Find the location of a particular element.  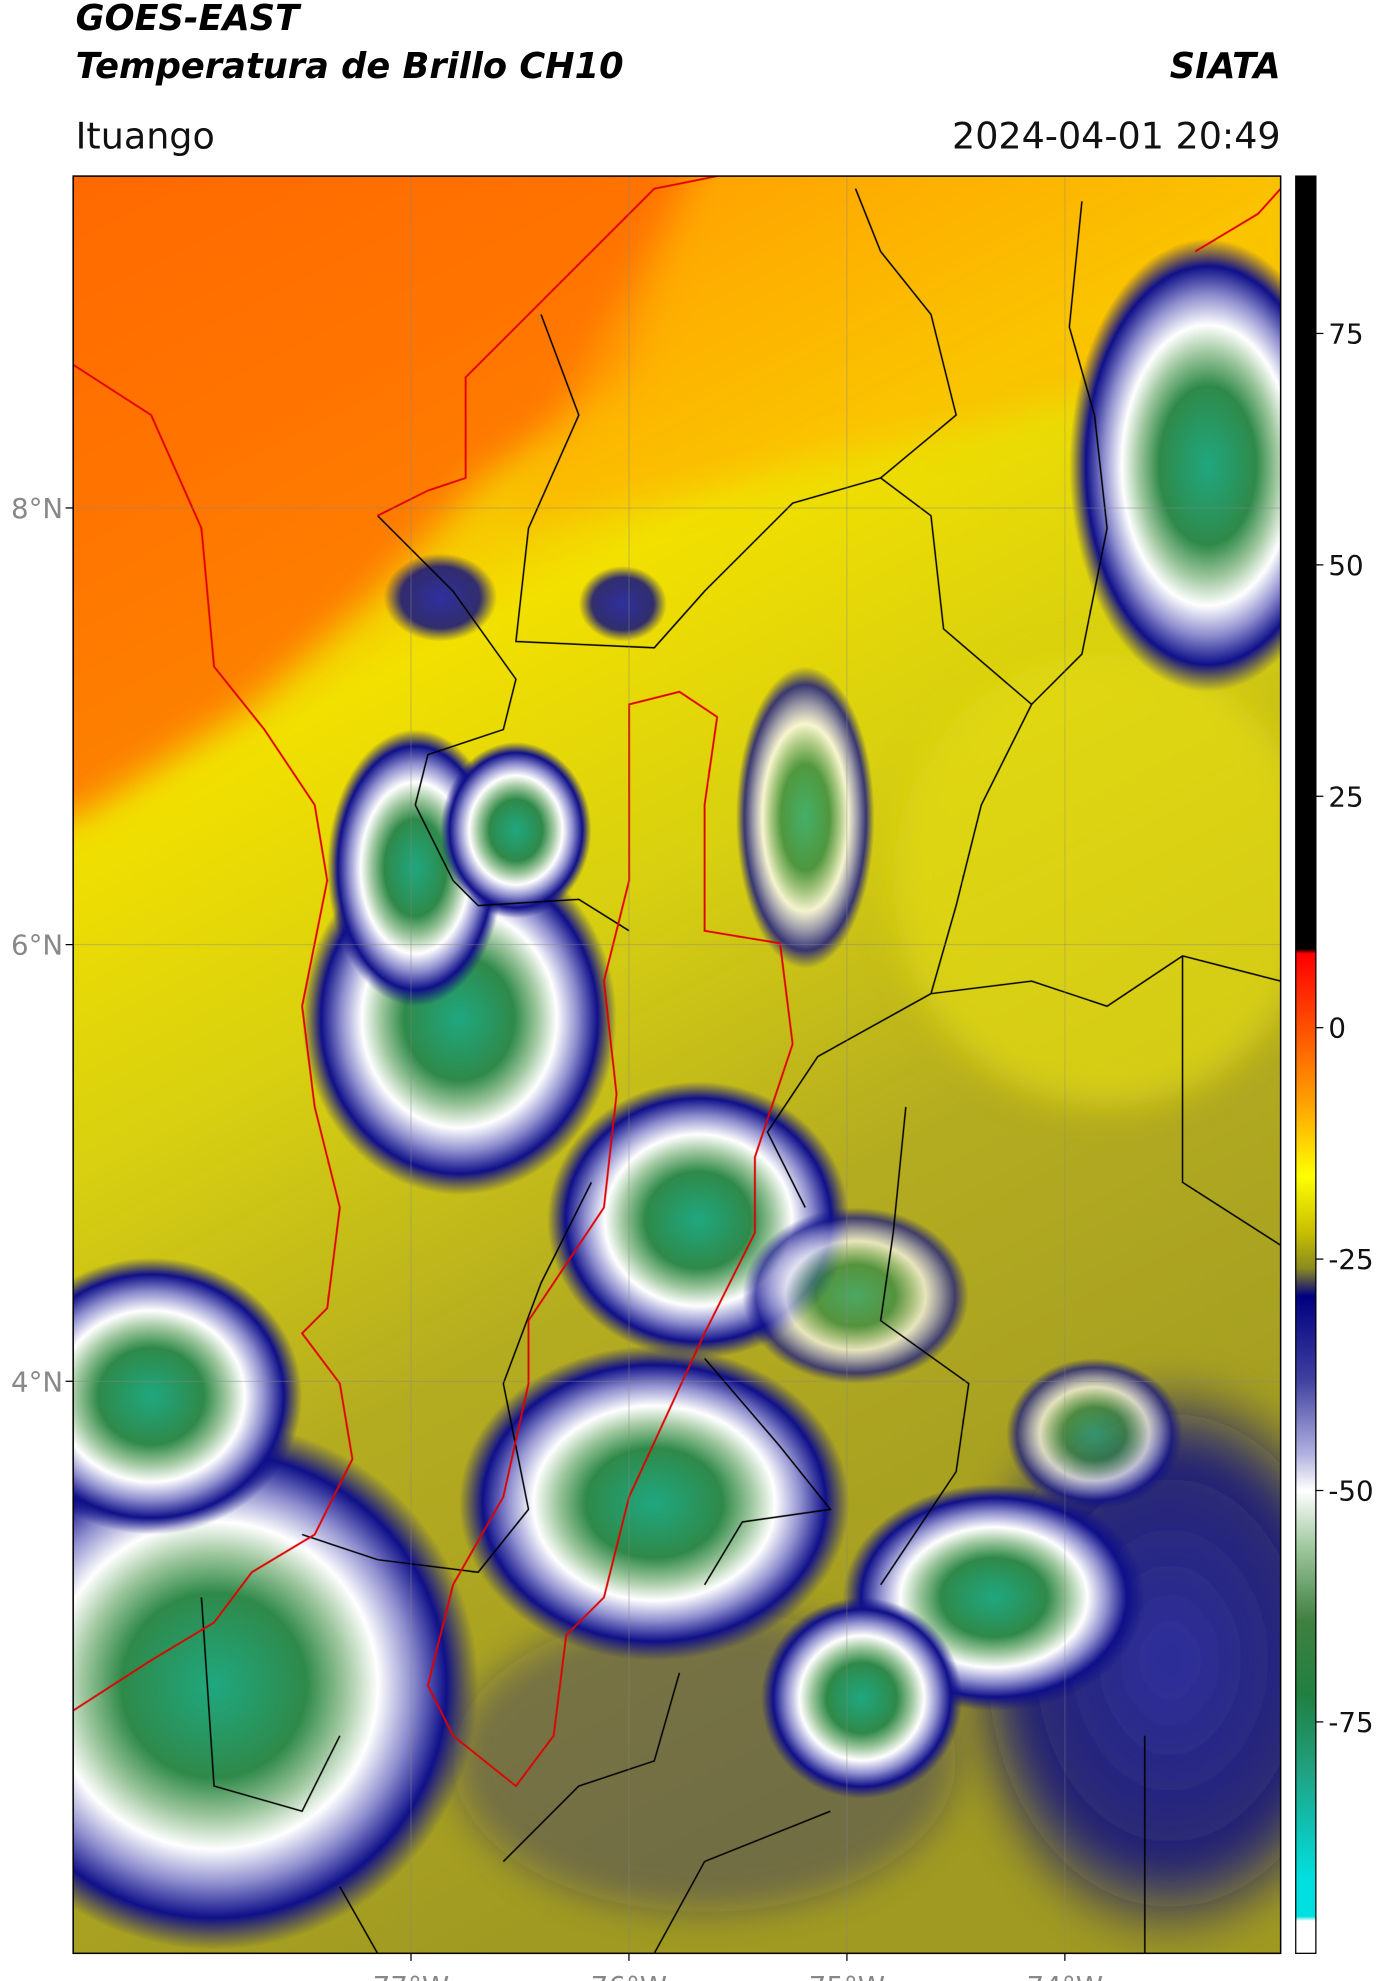

title: GOES-EAST is located at coordinates (189, 19).